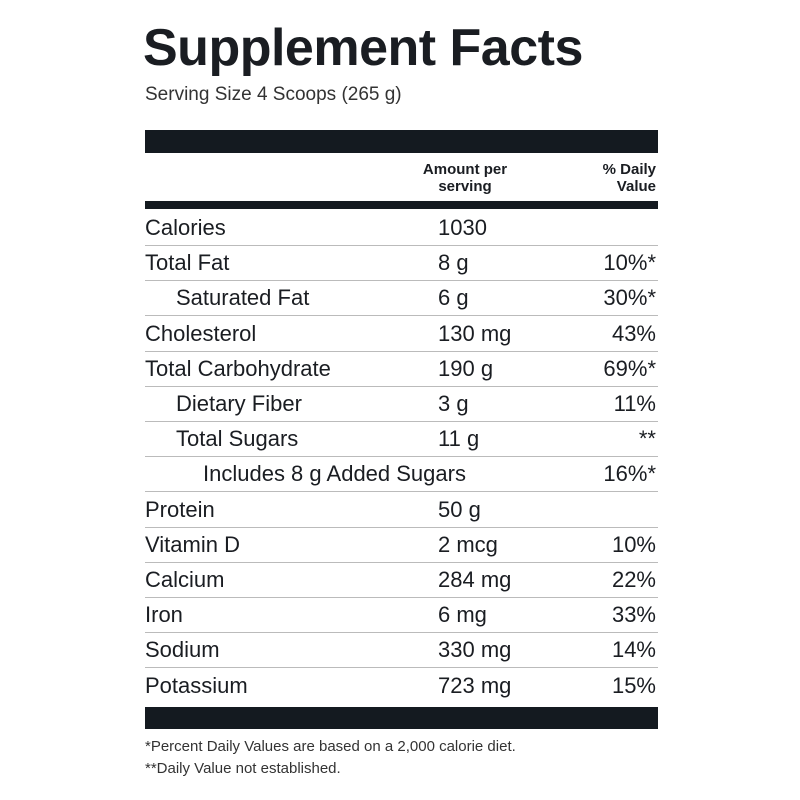  I want to click on nutrient-daily-value: 22%, so click(633, 579).